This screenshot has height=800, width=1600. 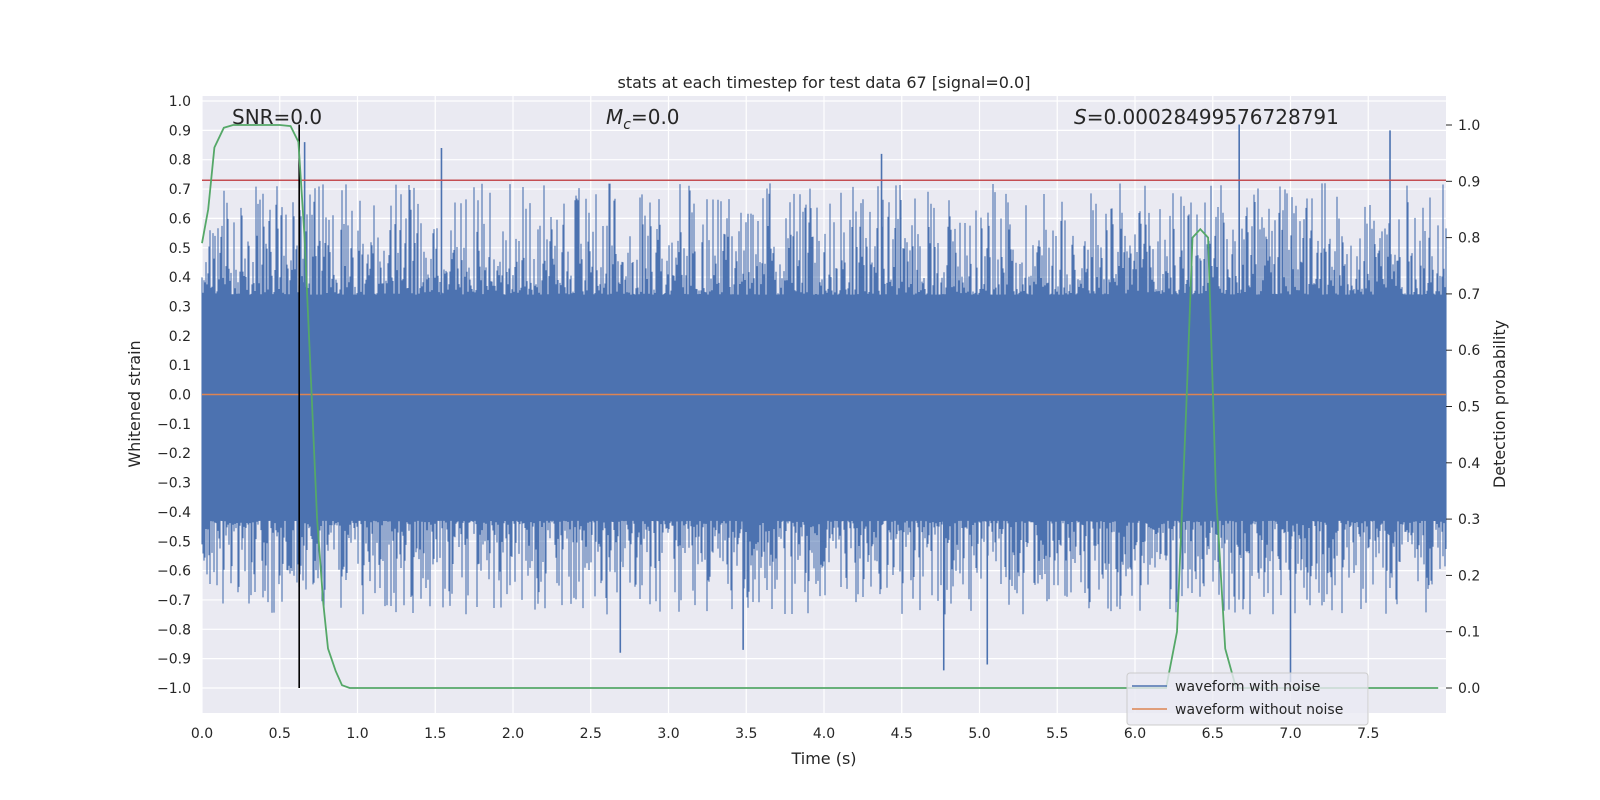 I want to click on y-tick-label: 0.9, so click(x=180, y=131).